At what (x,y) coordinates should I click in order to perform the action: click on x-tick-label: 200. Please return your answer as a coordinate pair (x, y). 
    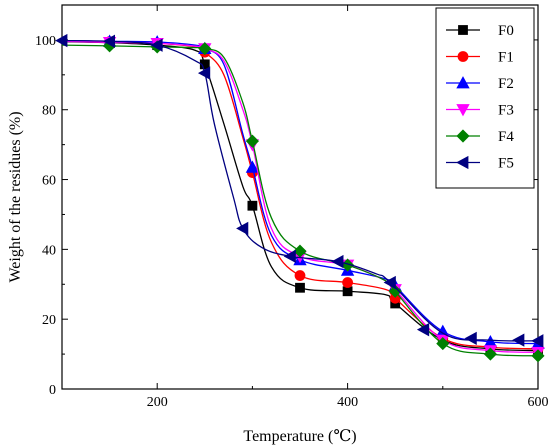
    Looking at the image, I should click on (157, 402).